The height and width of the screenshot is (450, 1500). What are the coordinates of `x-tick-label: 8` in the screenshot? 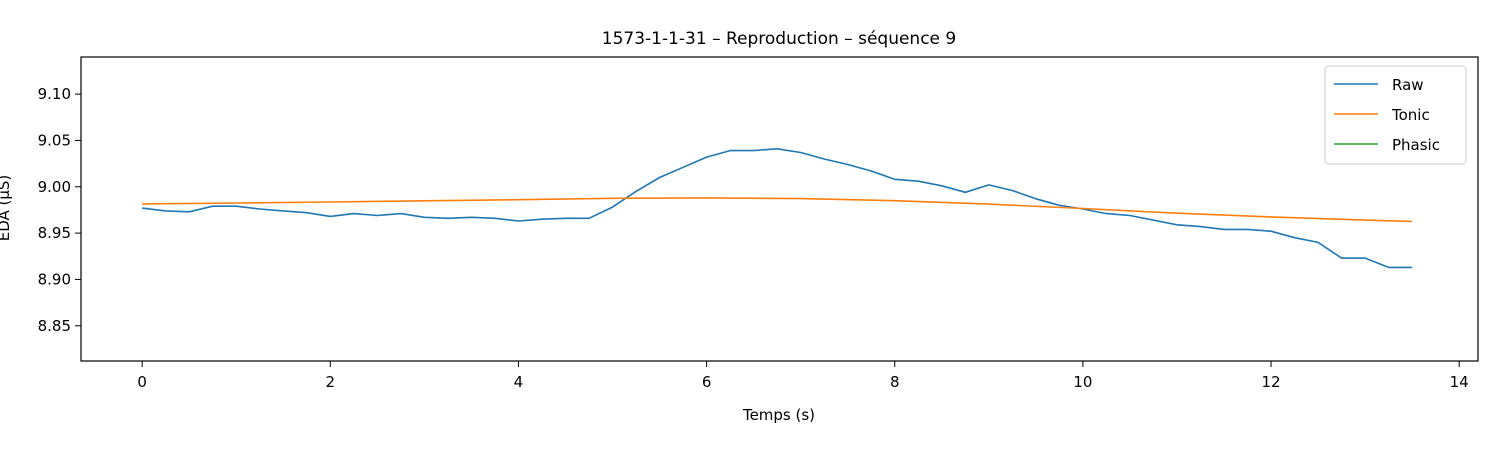 It's located at (895, 382).